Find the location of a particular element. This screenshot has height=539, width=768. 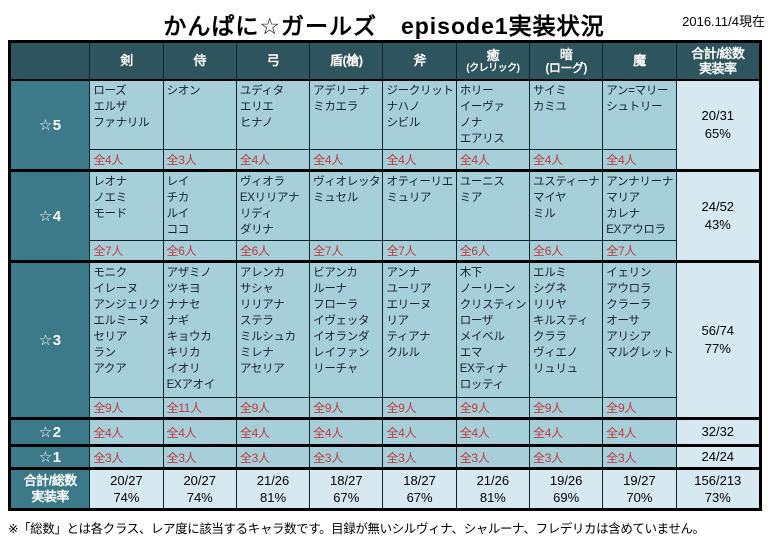

count-star2-mage: 全4人 is located at coordinates (639, 431).